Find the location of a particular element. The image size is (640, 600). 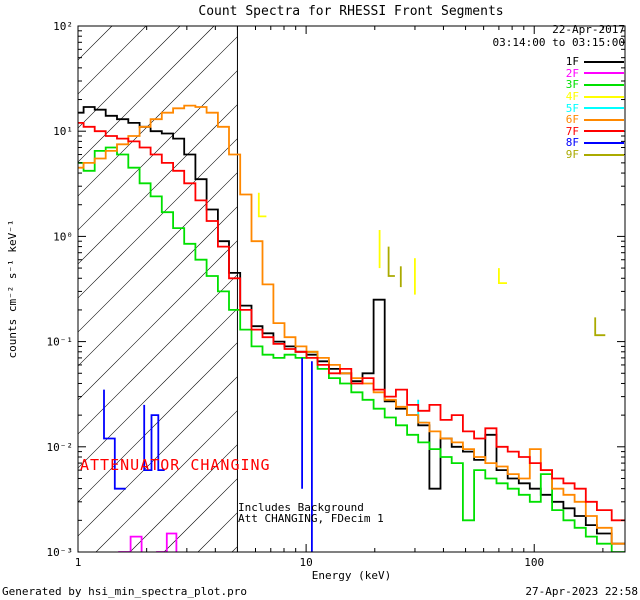

y-axis-label: counts cm⁻² s⁻¹ keV⁻¹ is located at coordinates (12, 289).